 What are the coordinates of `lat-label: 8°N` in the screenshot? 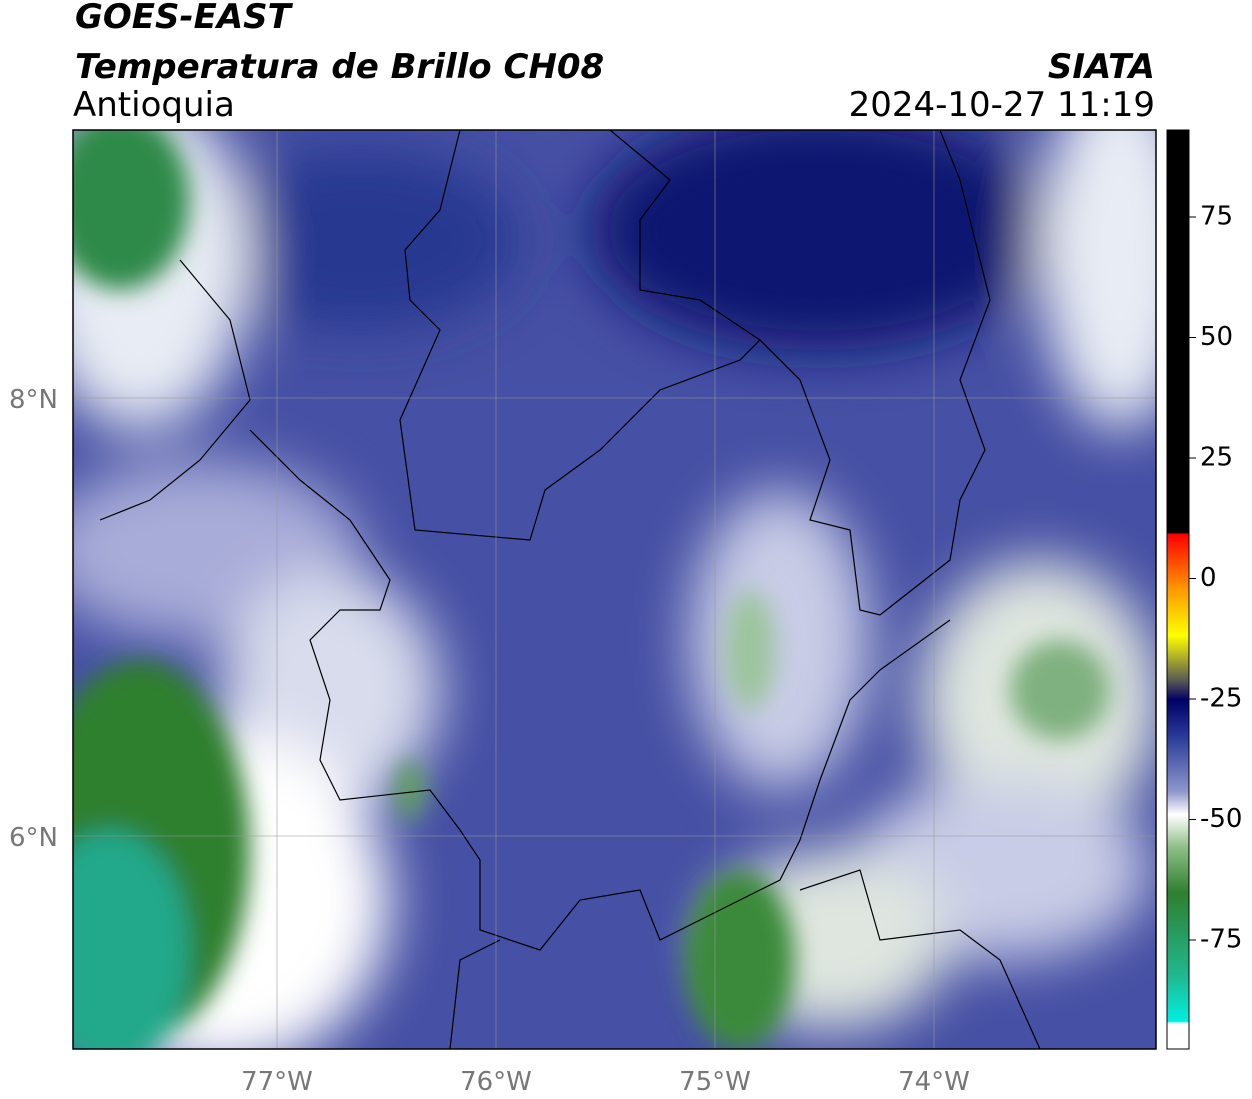 It's located at (33, 400).